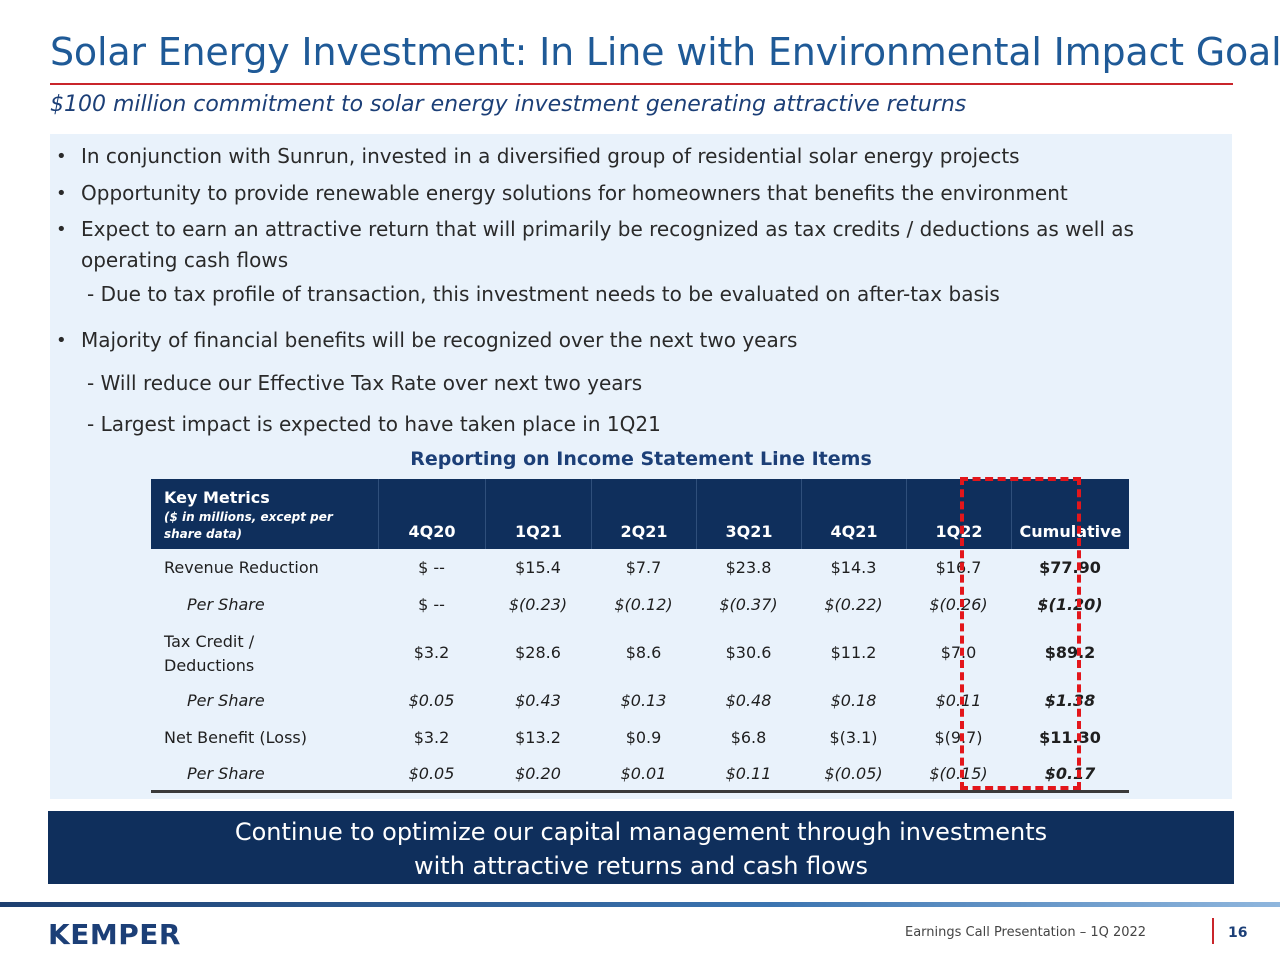  What do you see at coordinates (853, 652) in the screenshot?
I see `table-cell: $11.2` at bounding box center [853, 652].